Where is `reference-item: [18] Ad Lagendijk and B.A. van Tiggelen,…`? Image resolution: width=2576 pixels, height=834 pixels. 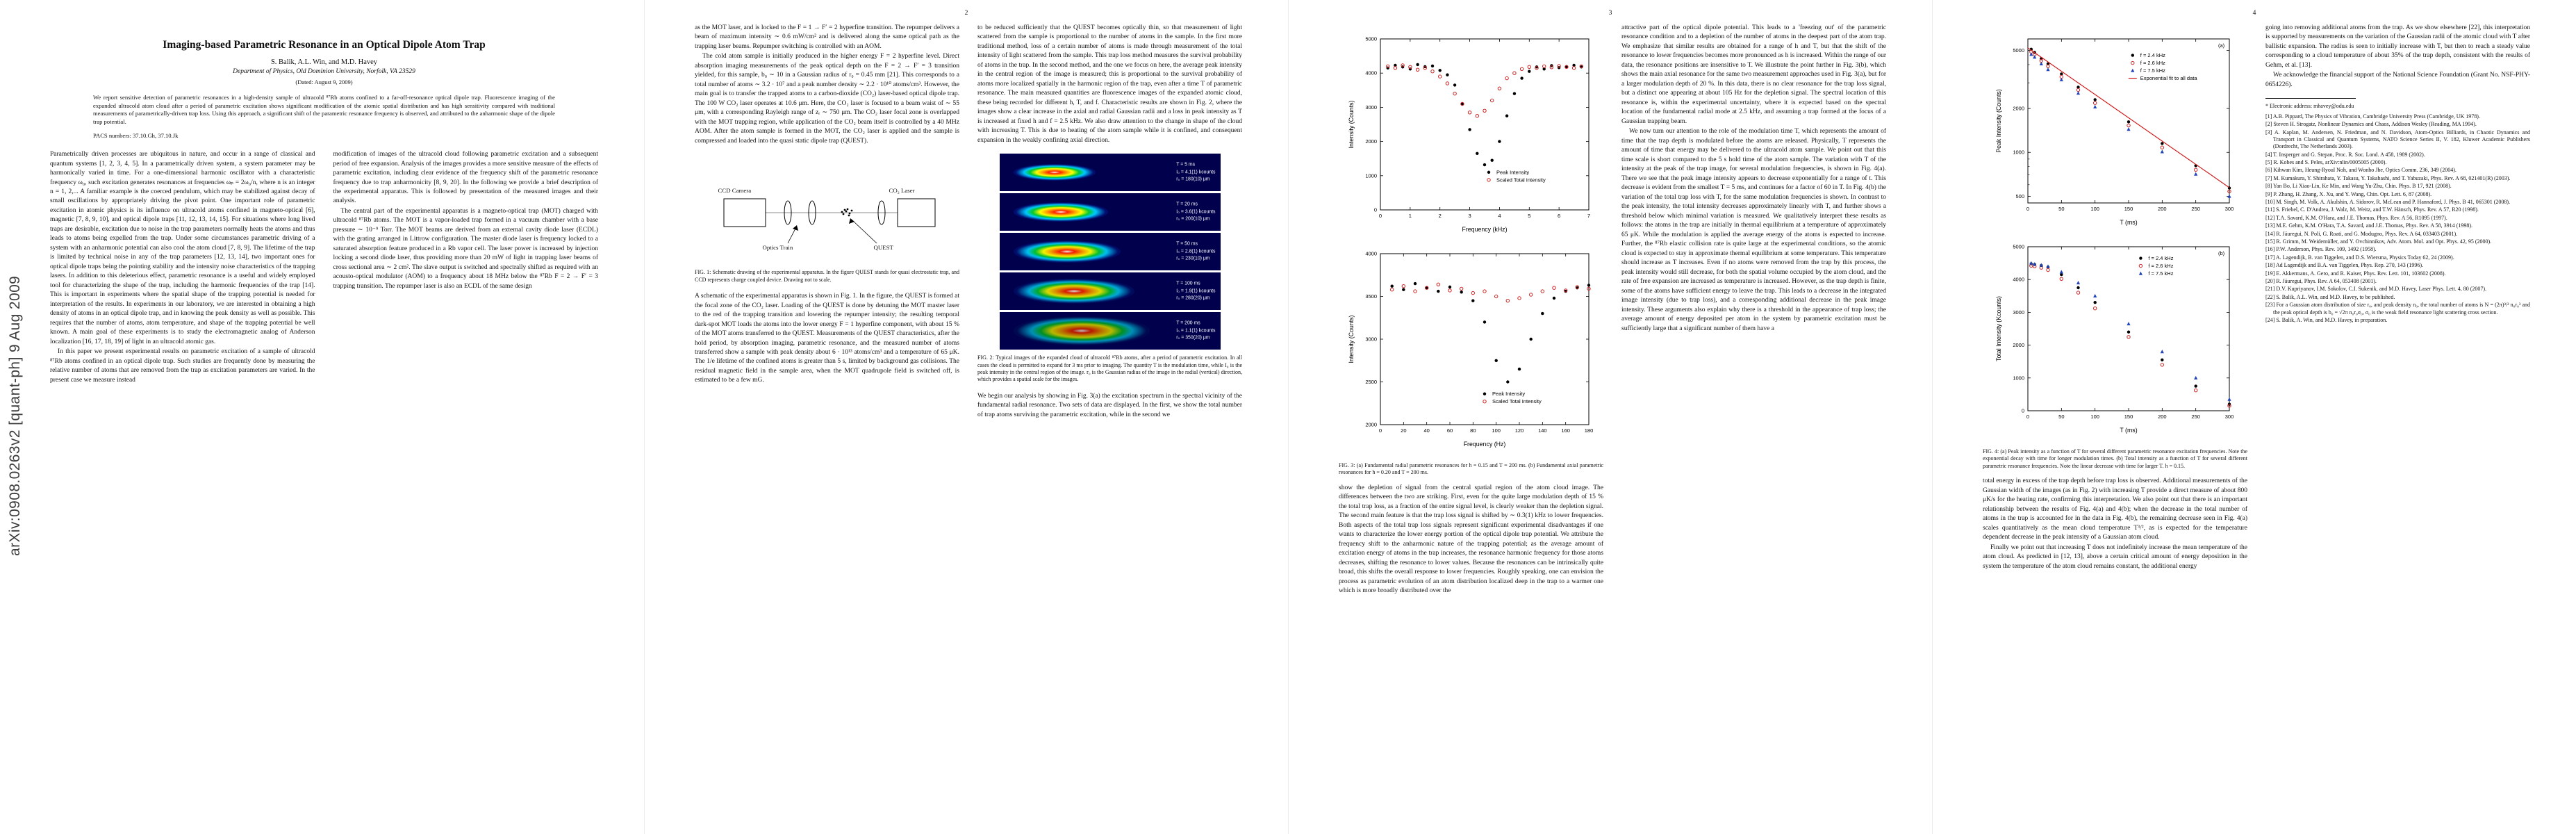 reference-item: [18] Ad Lagendijk and B.A. van Tiggelen,… is located at coordinates (2344, 265).